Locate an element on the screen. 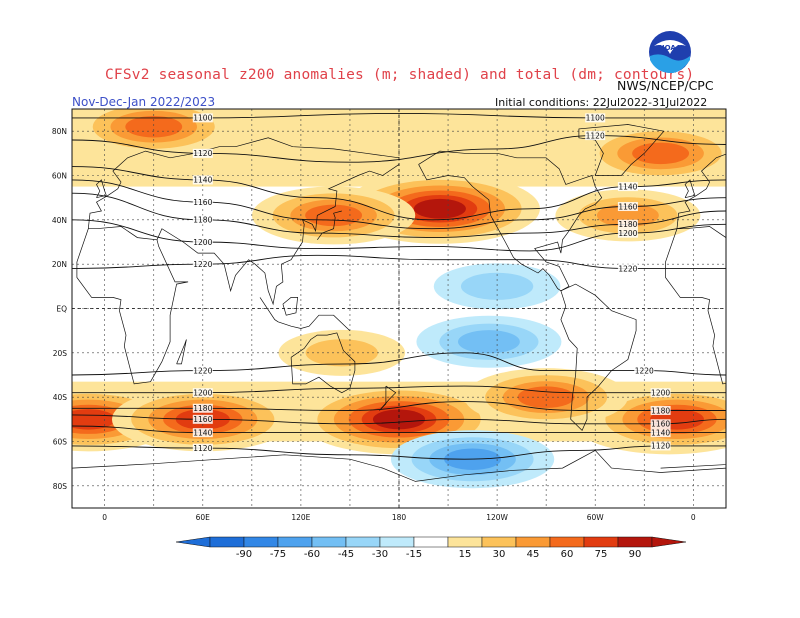 The width and height of the screenshot is (800, 618). coast-nz is located at coordinates (388, 398).